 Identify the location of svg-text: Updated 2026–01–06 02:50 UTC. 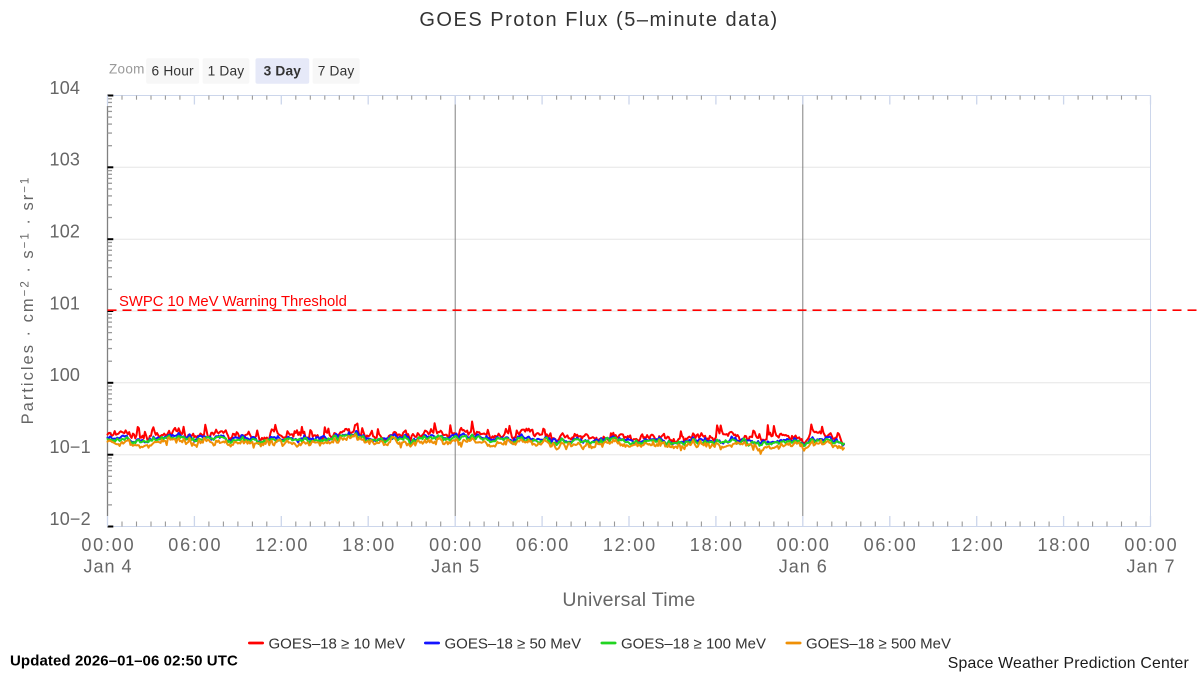
(124, 660).